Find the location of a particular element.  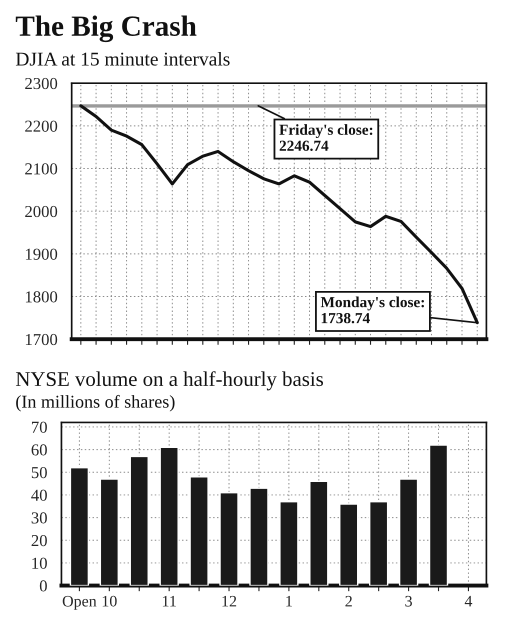

chart-title: NYSE volume on a half-hourly basis is located at coordinates (170, 380).